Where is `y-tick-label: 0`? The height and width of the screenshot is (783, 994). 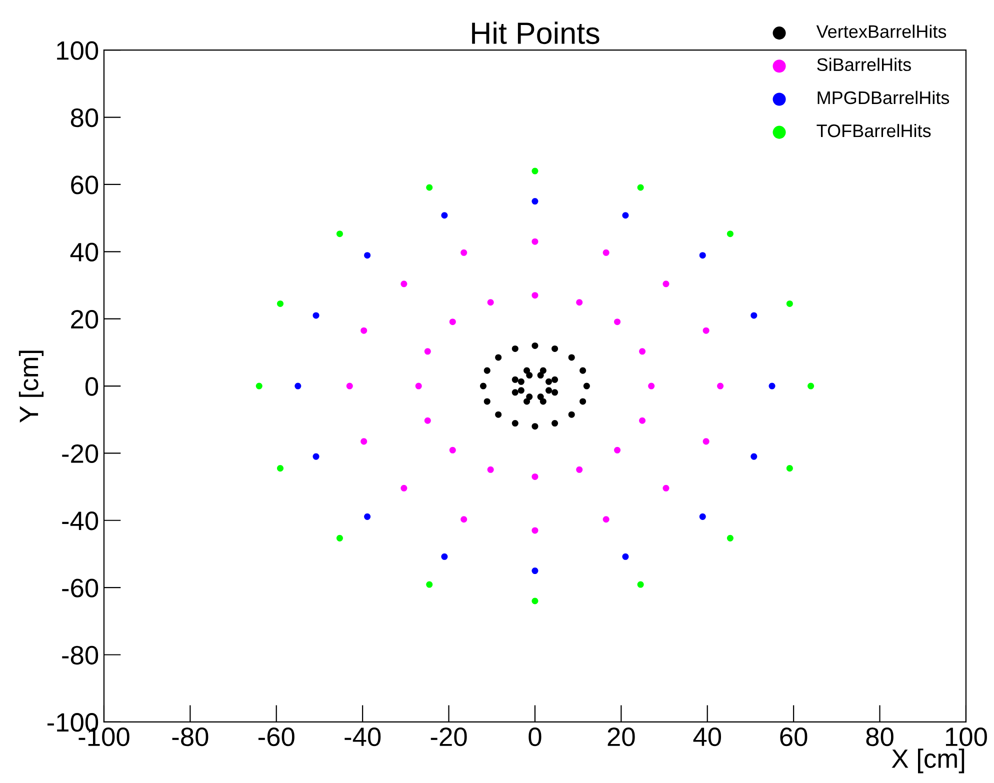 y-tick-label: 0 is located at coordinates (91, 386).